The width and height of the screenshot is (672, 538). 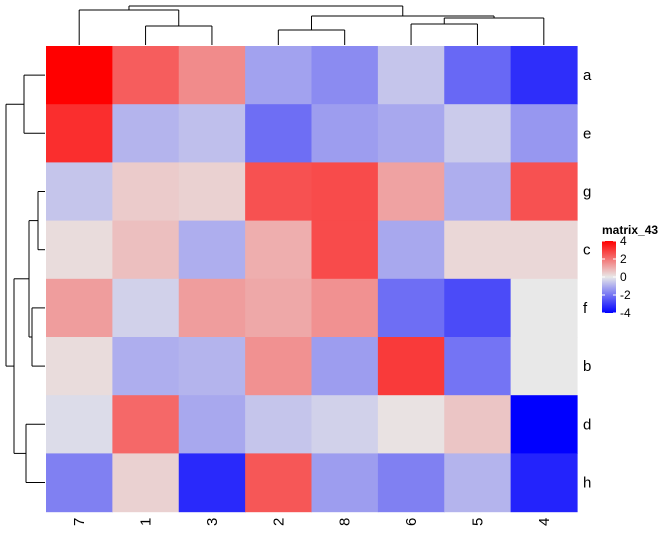 What do you see at coordinates (623, 259) in the screenshot?
I see `legend-tick-label: 2` at bounding box center [623, 259].